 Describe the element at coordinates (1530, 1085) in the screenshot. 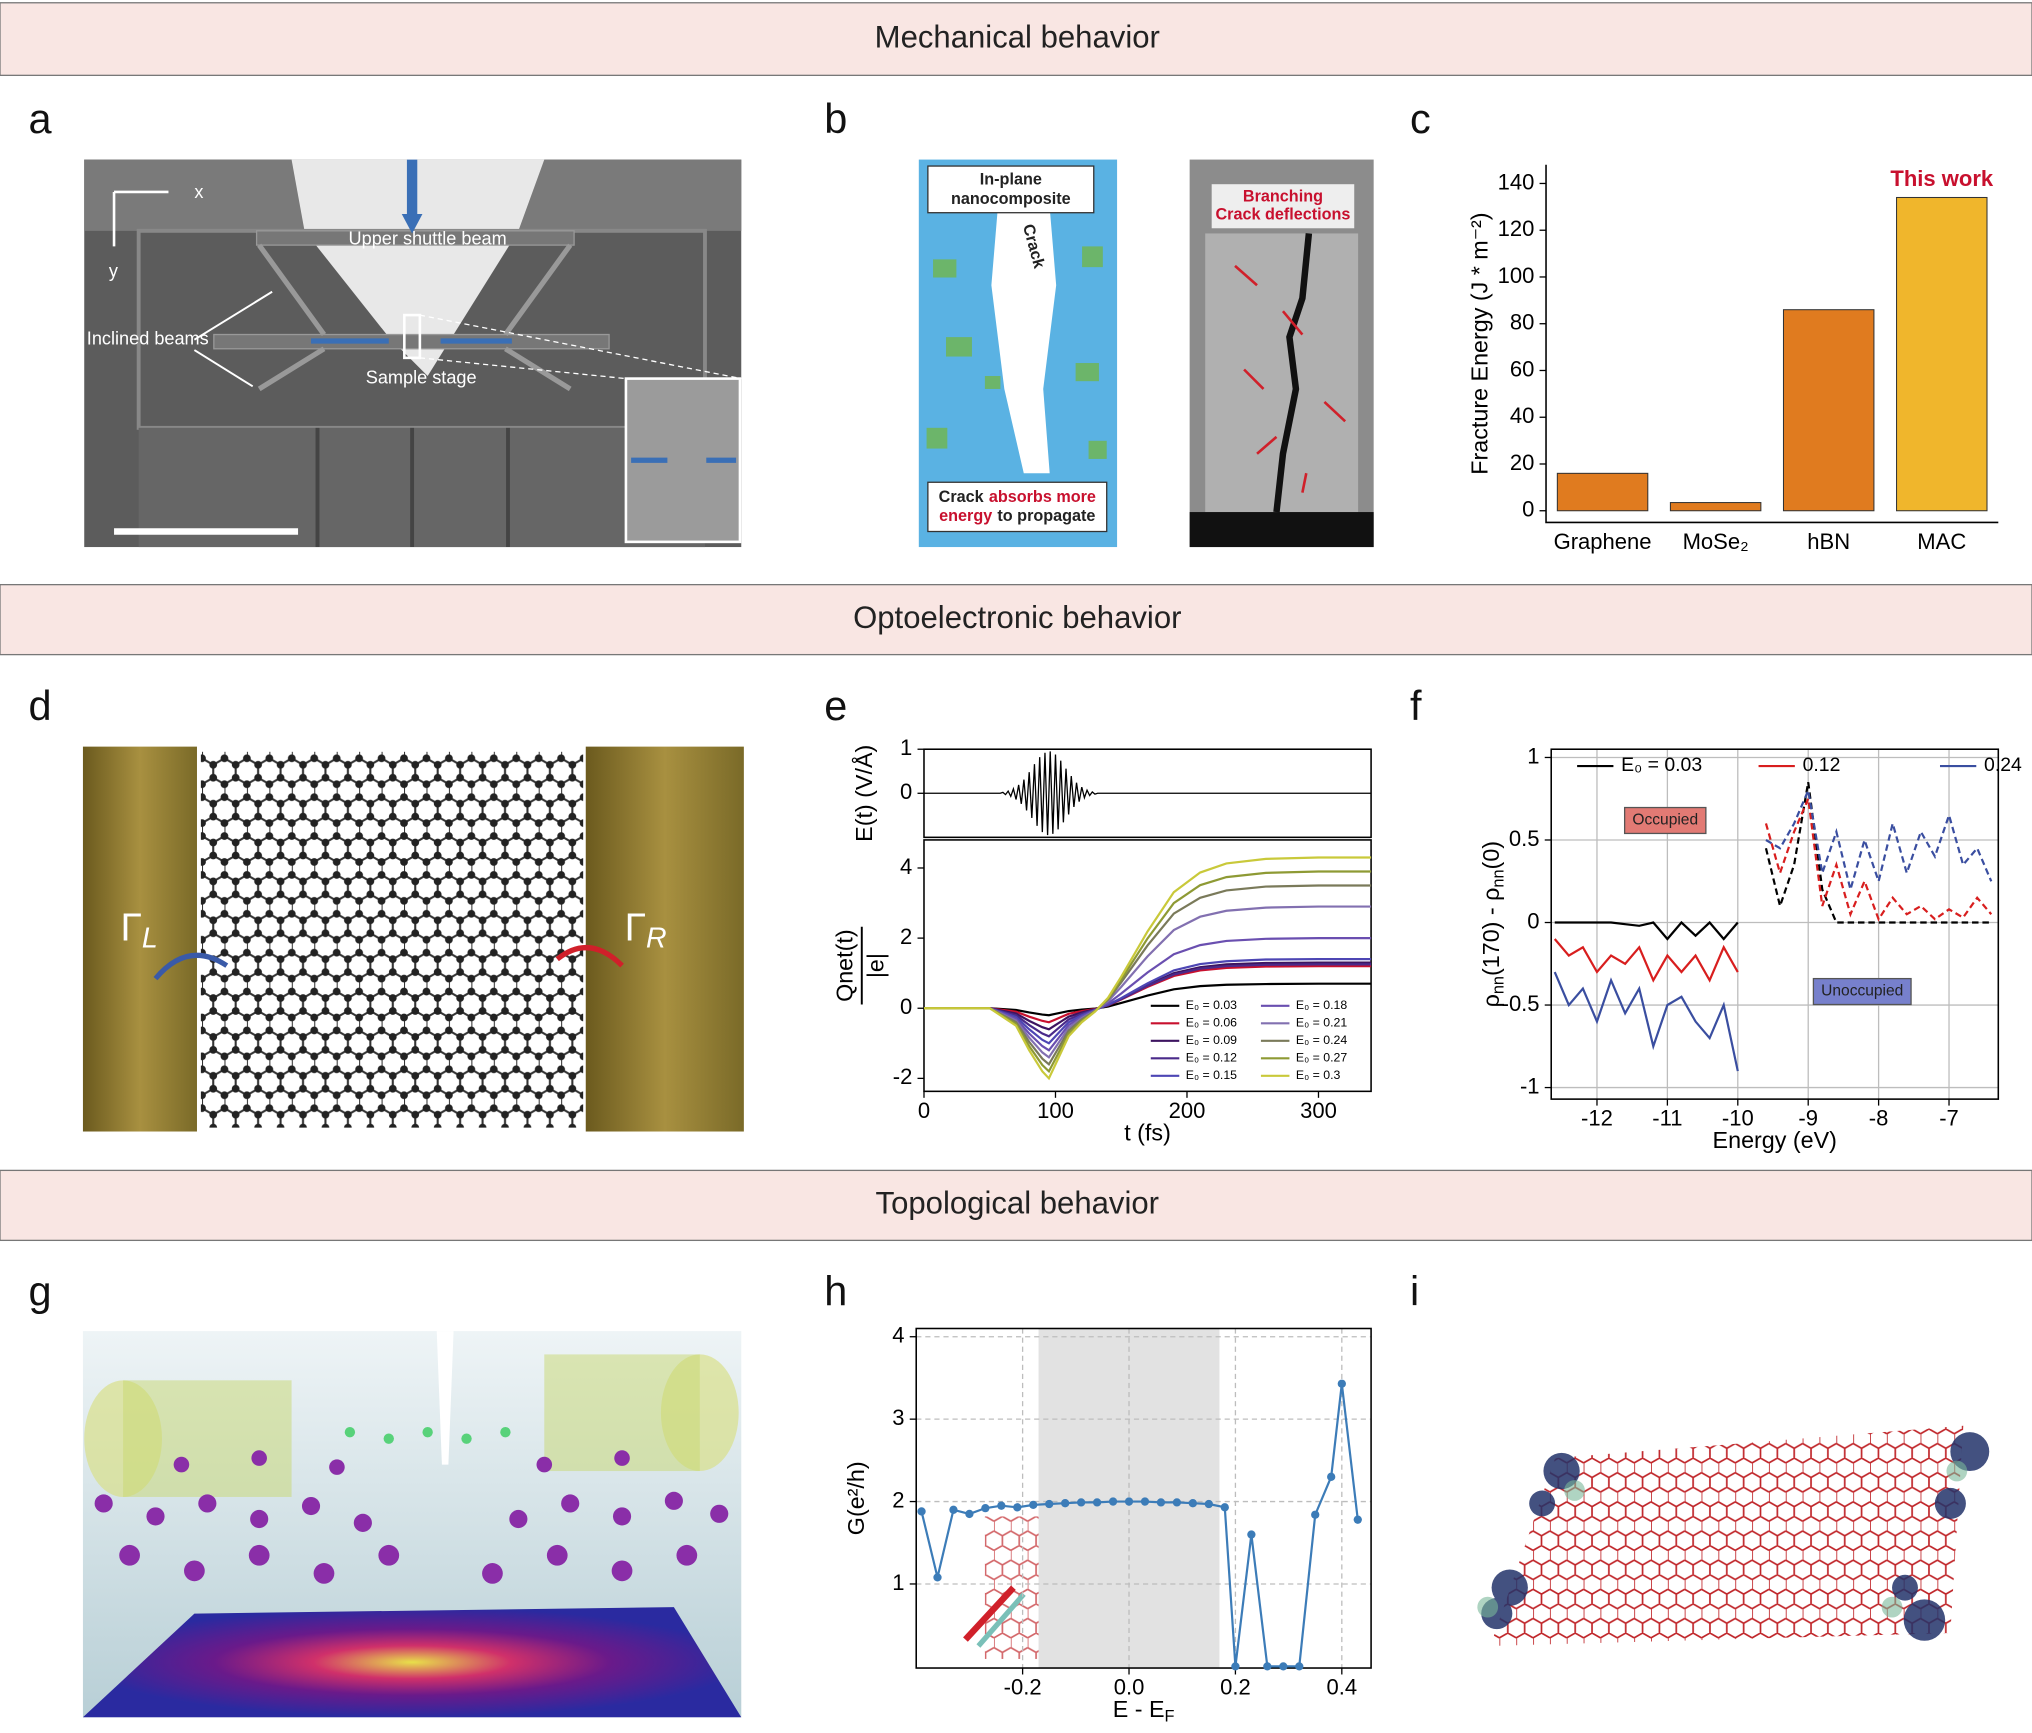

I see `y-tick-label: -1` at that location.